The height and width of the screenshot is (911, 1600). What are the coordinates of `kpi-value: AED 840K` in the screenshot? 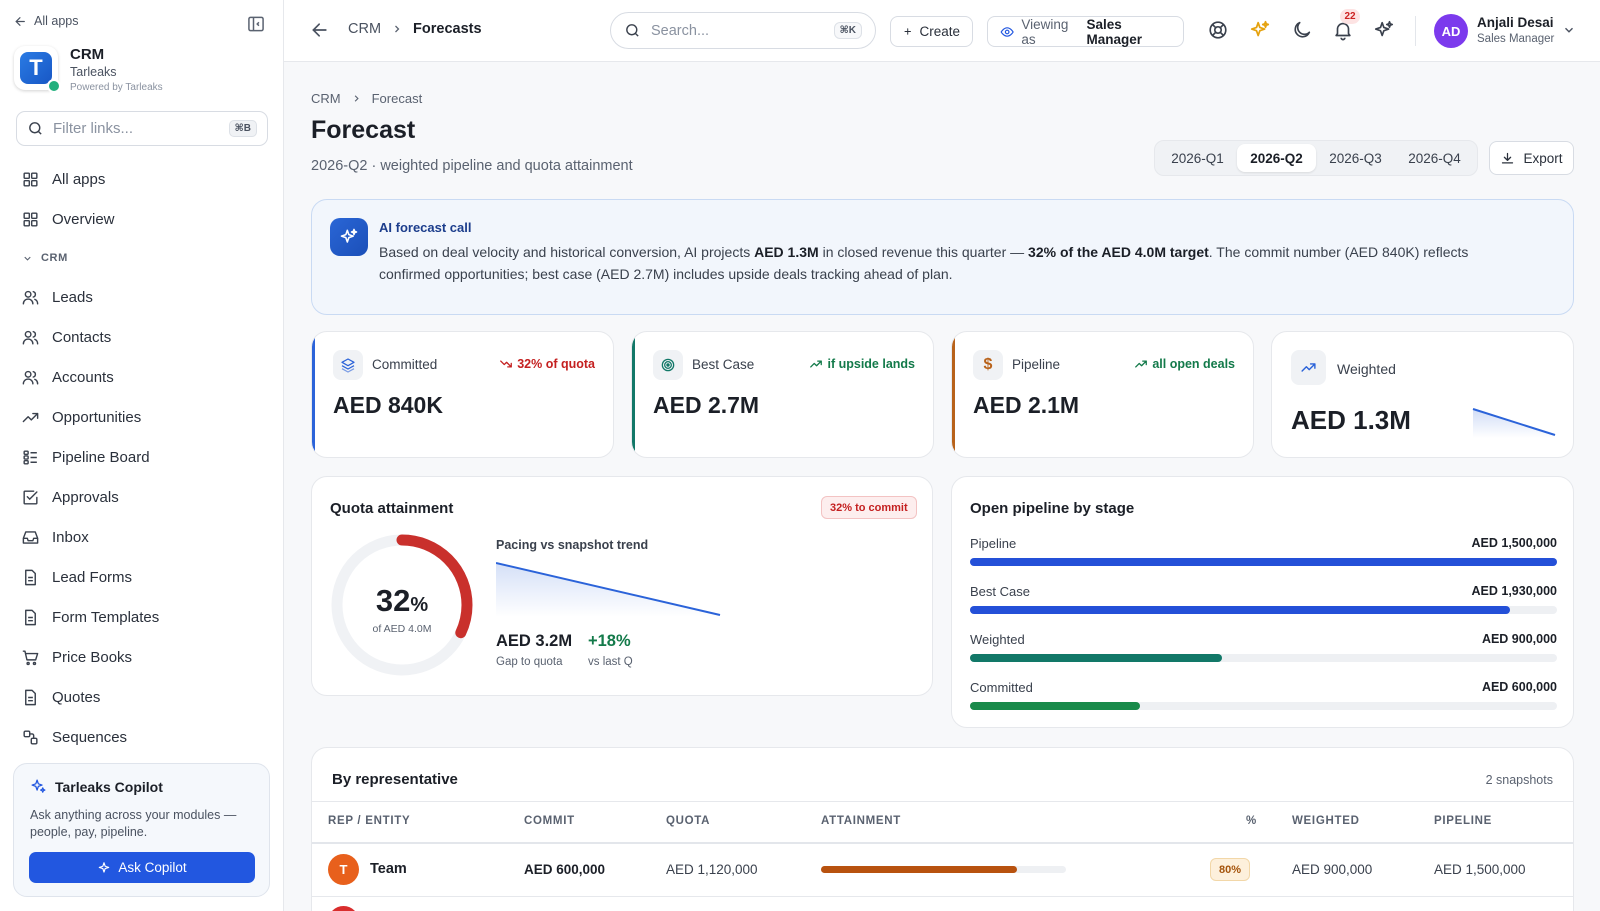 It's located at (388, 405).